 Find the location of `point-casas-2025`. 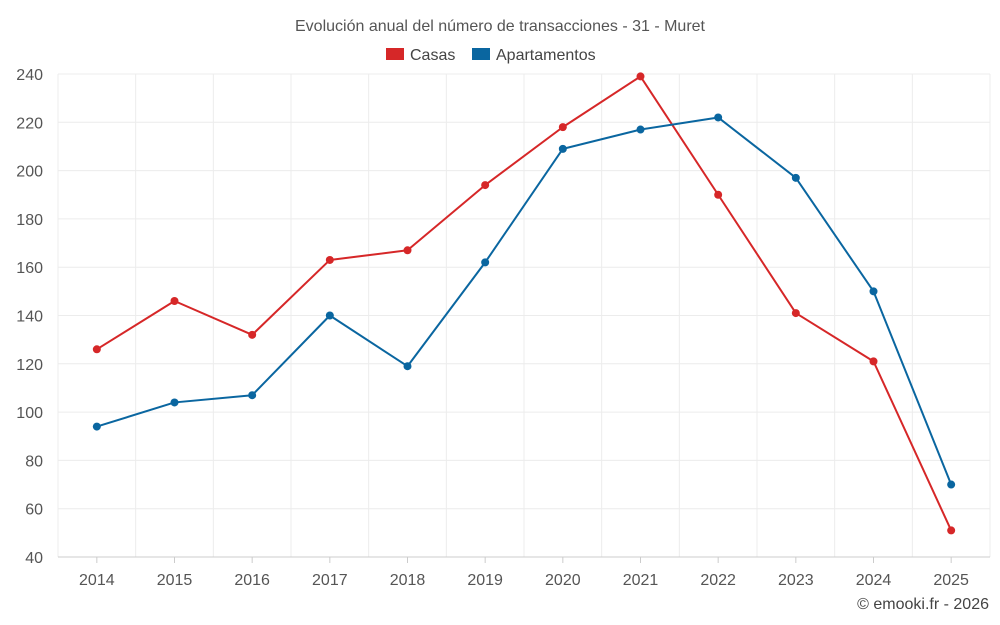

point-casas-2025 is located at coordinates (951, 530).